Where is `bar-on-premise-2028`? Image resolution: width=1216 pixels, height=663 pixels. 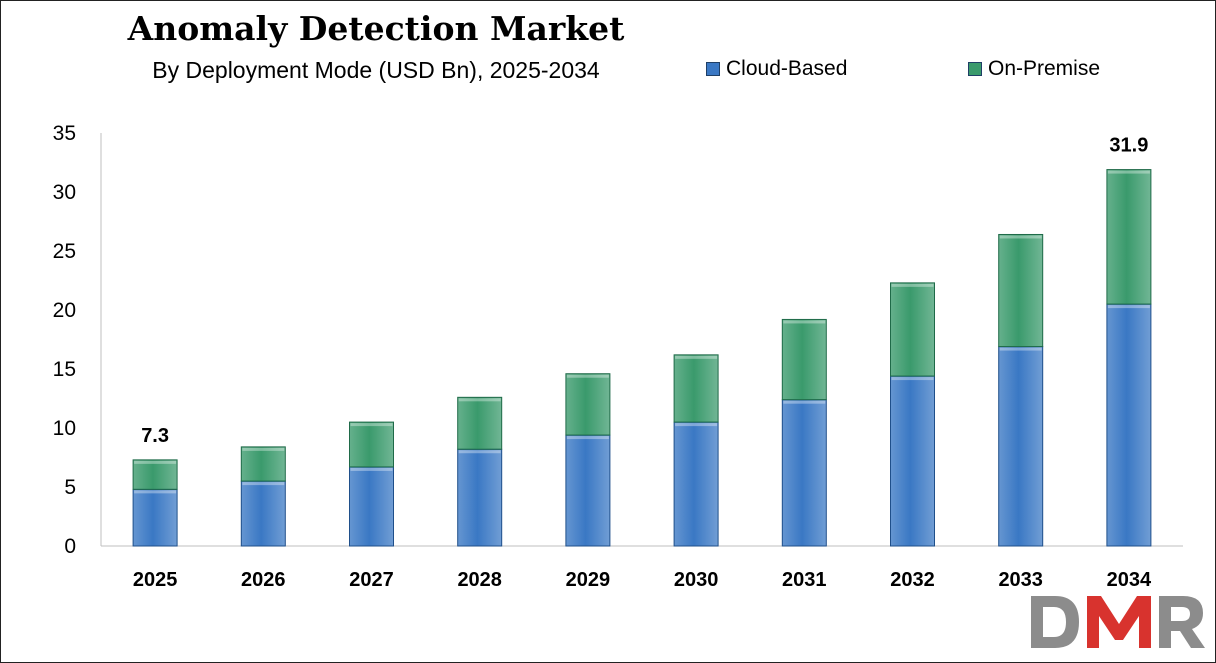 bar-on-premise-2028 is located at coordinates (480, 423).